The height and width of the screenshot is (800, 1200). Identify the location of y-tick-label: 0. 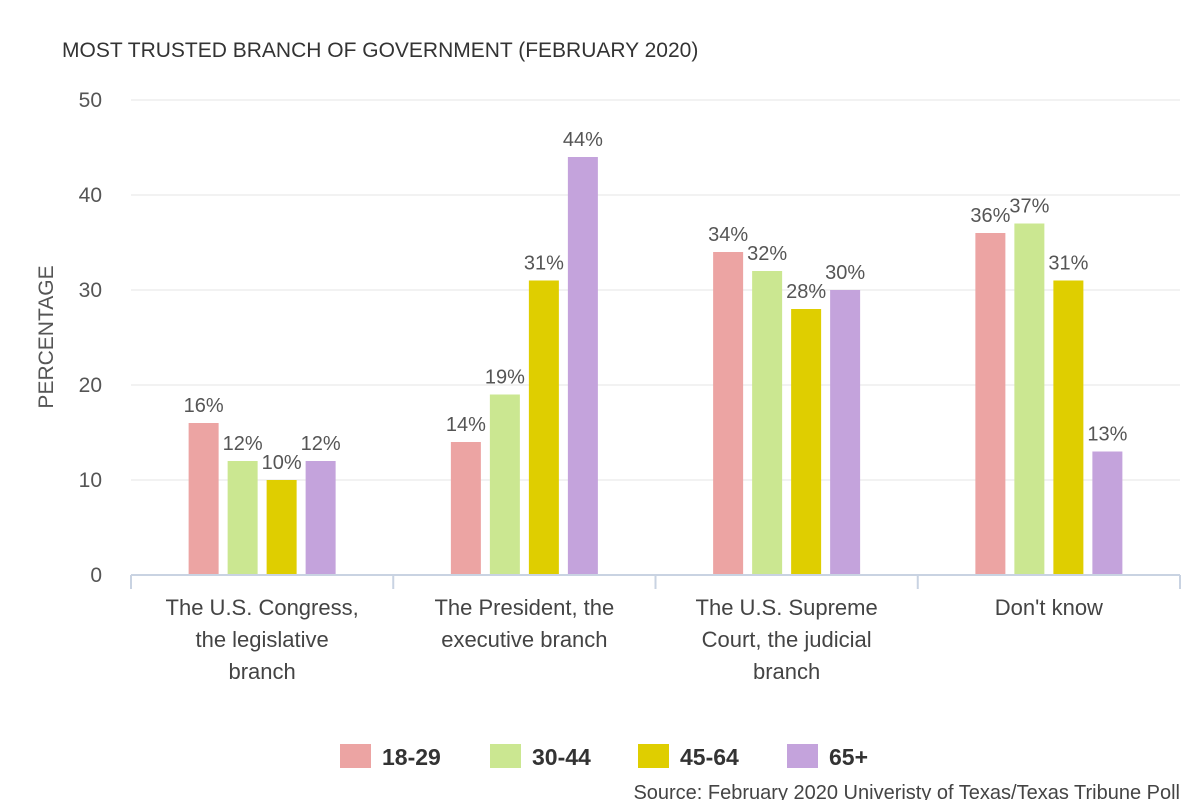
(96, 575).